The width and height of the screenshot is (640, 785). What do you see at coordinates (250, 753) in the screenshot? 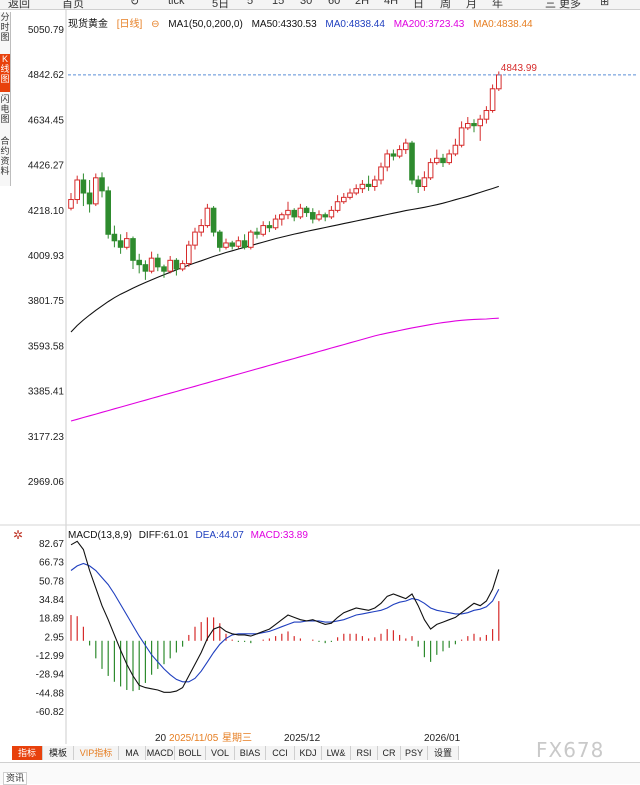
I see `bottom-tab-bias: BIAS` at bounding box center [250, 753].